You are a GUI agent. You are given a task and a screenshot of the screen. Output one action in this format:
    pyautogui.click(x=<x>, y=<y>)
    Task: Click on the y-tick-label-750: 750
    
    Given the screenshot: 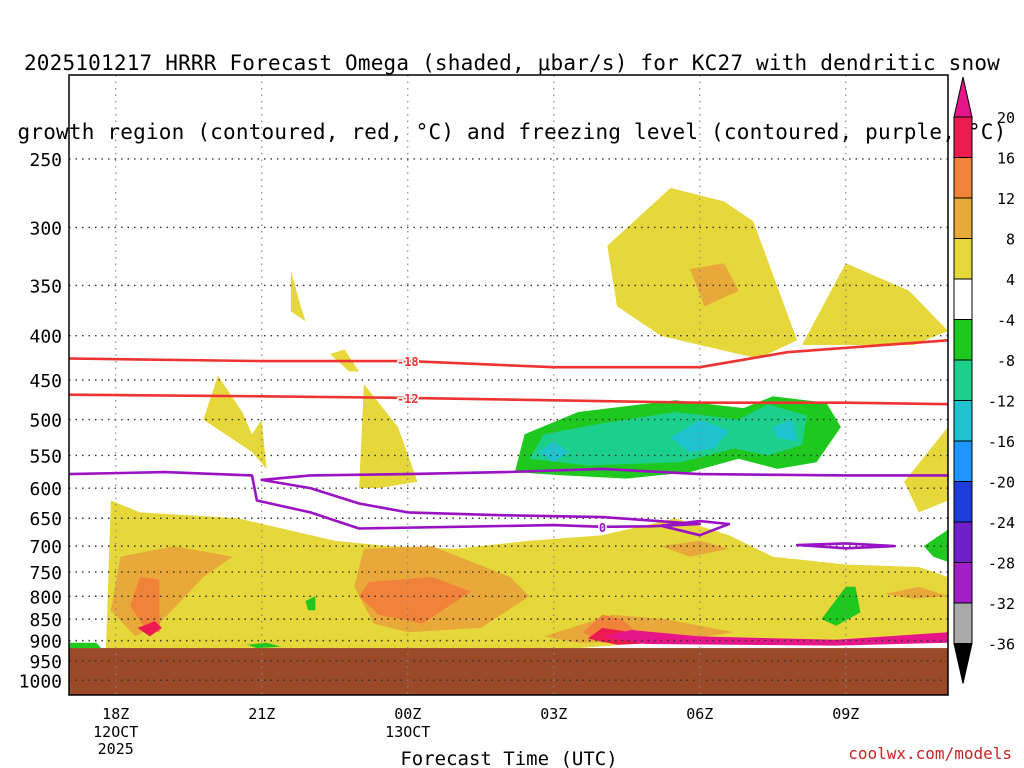 What is the action you would take?
    pyautogui.click(x=45, y=573)
    